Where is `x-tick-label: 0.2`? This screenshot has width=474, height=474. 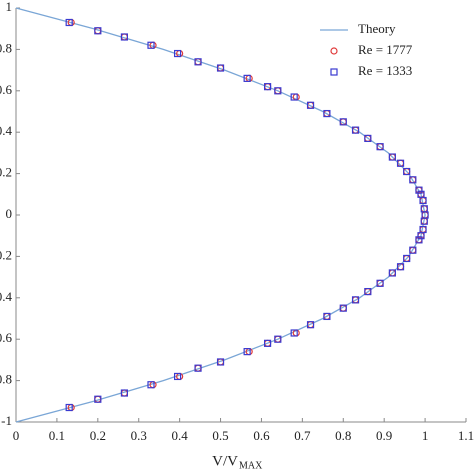
x-tick-label: 0.2 is located at coordinates (98, 435).